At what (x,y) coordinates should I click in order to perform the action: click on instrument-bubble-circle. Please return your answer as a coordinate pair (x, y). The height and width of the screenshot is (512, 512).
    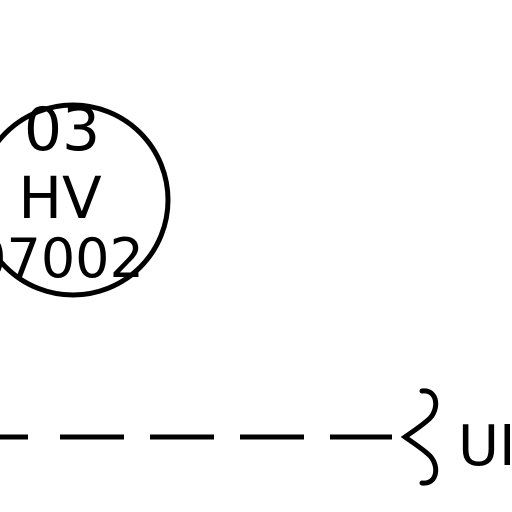
    Looking at the image, I should click on (85, 200).